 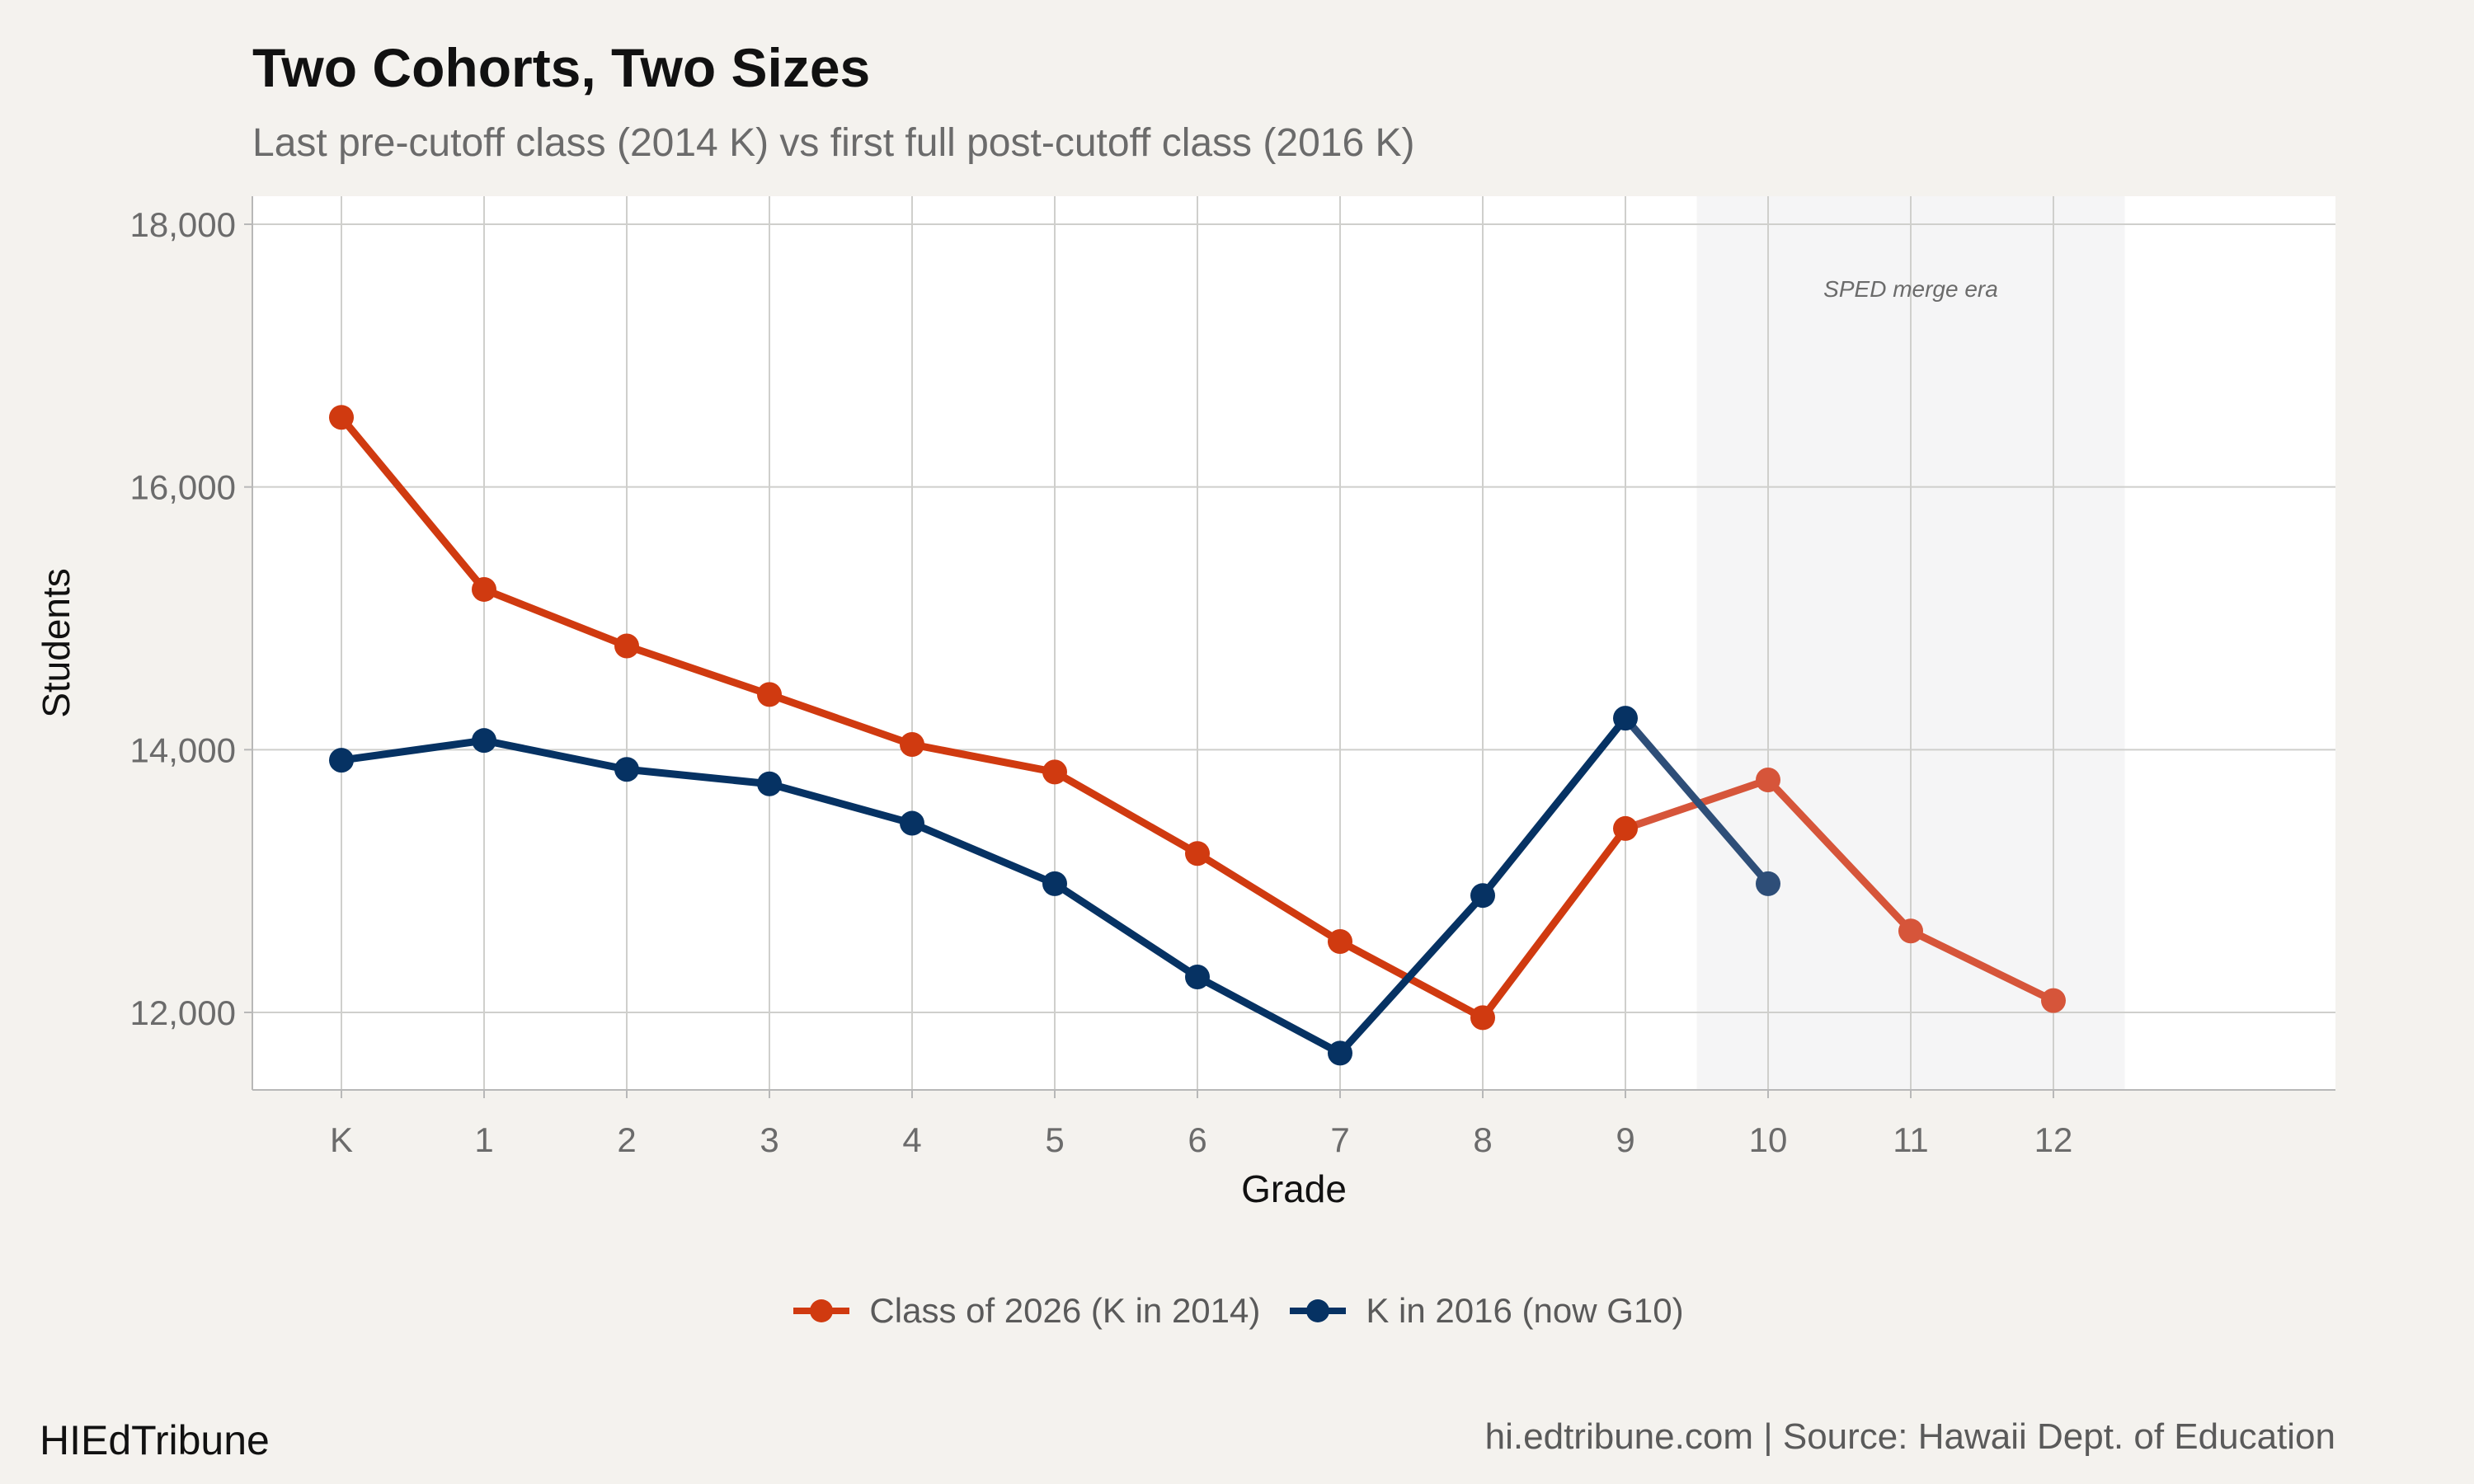 I want to click on legend-label-k-2016: K in 2016 (now G10), so click(x=1525, y=1310).